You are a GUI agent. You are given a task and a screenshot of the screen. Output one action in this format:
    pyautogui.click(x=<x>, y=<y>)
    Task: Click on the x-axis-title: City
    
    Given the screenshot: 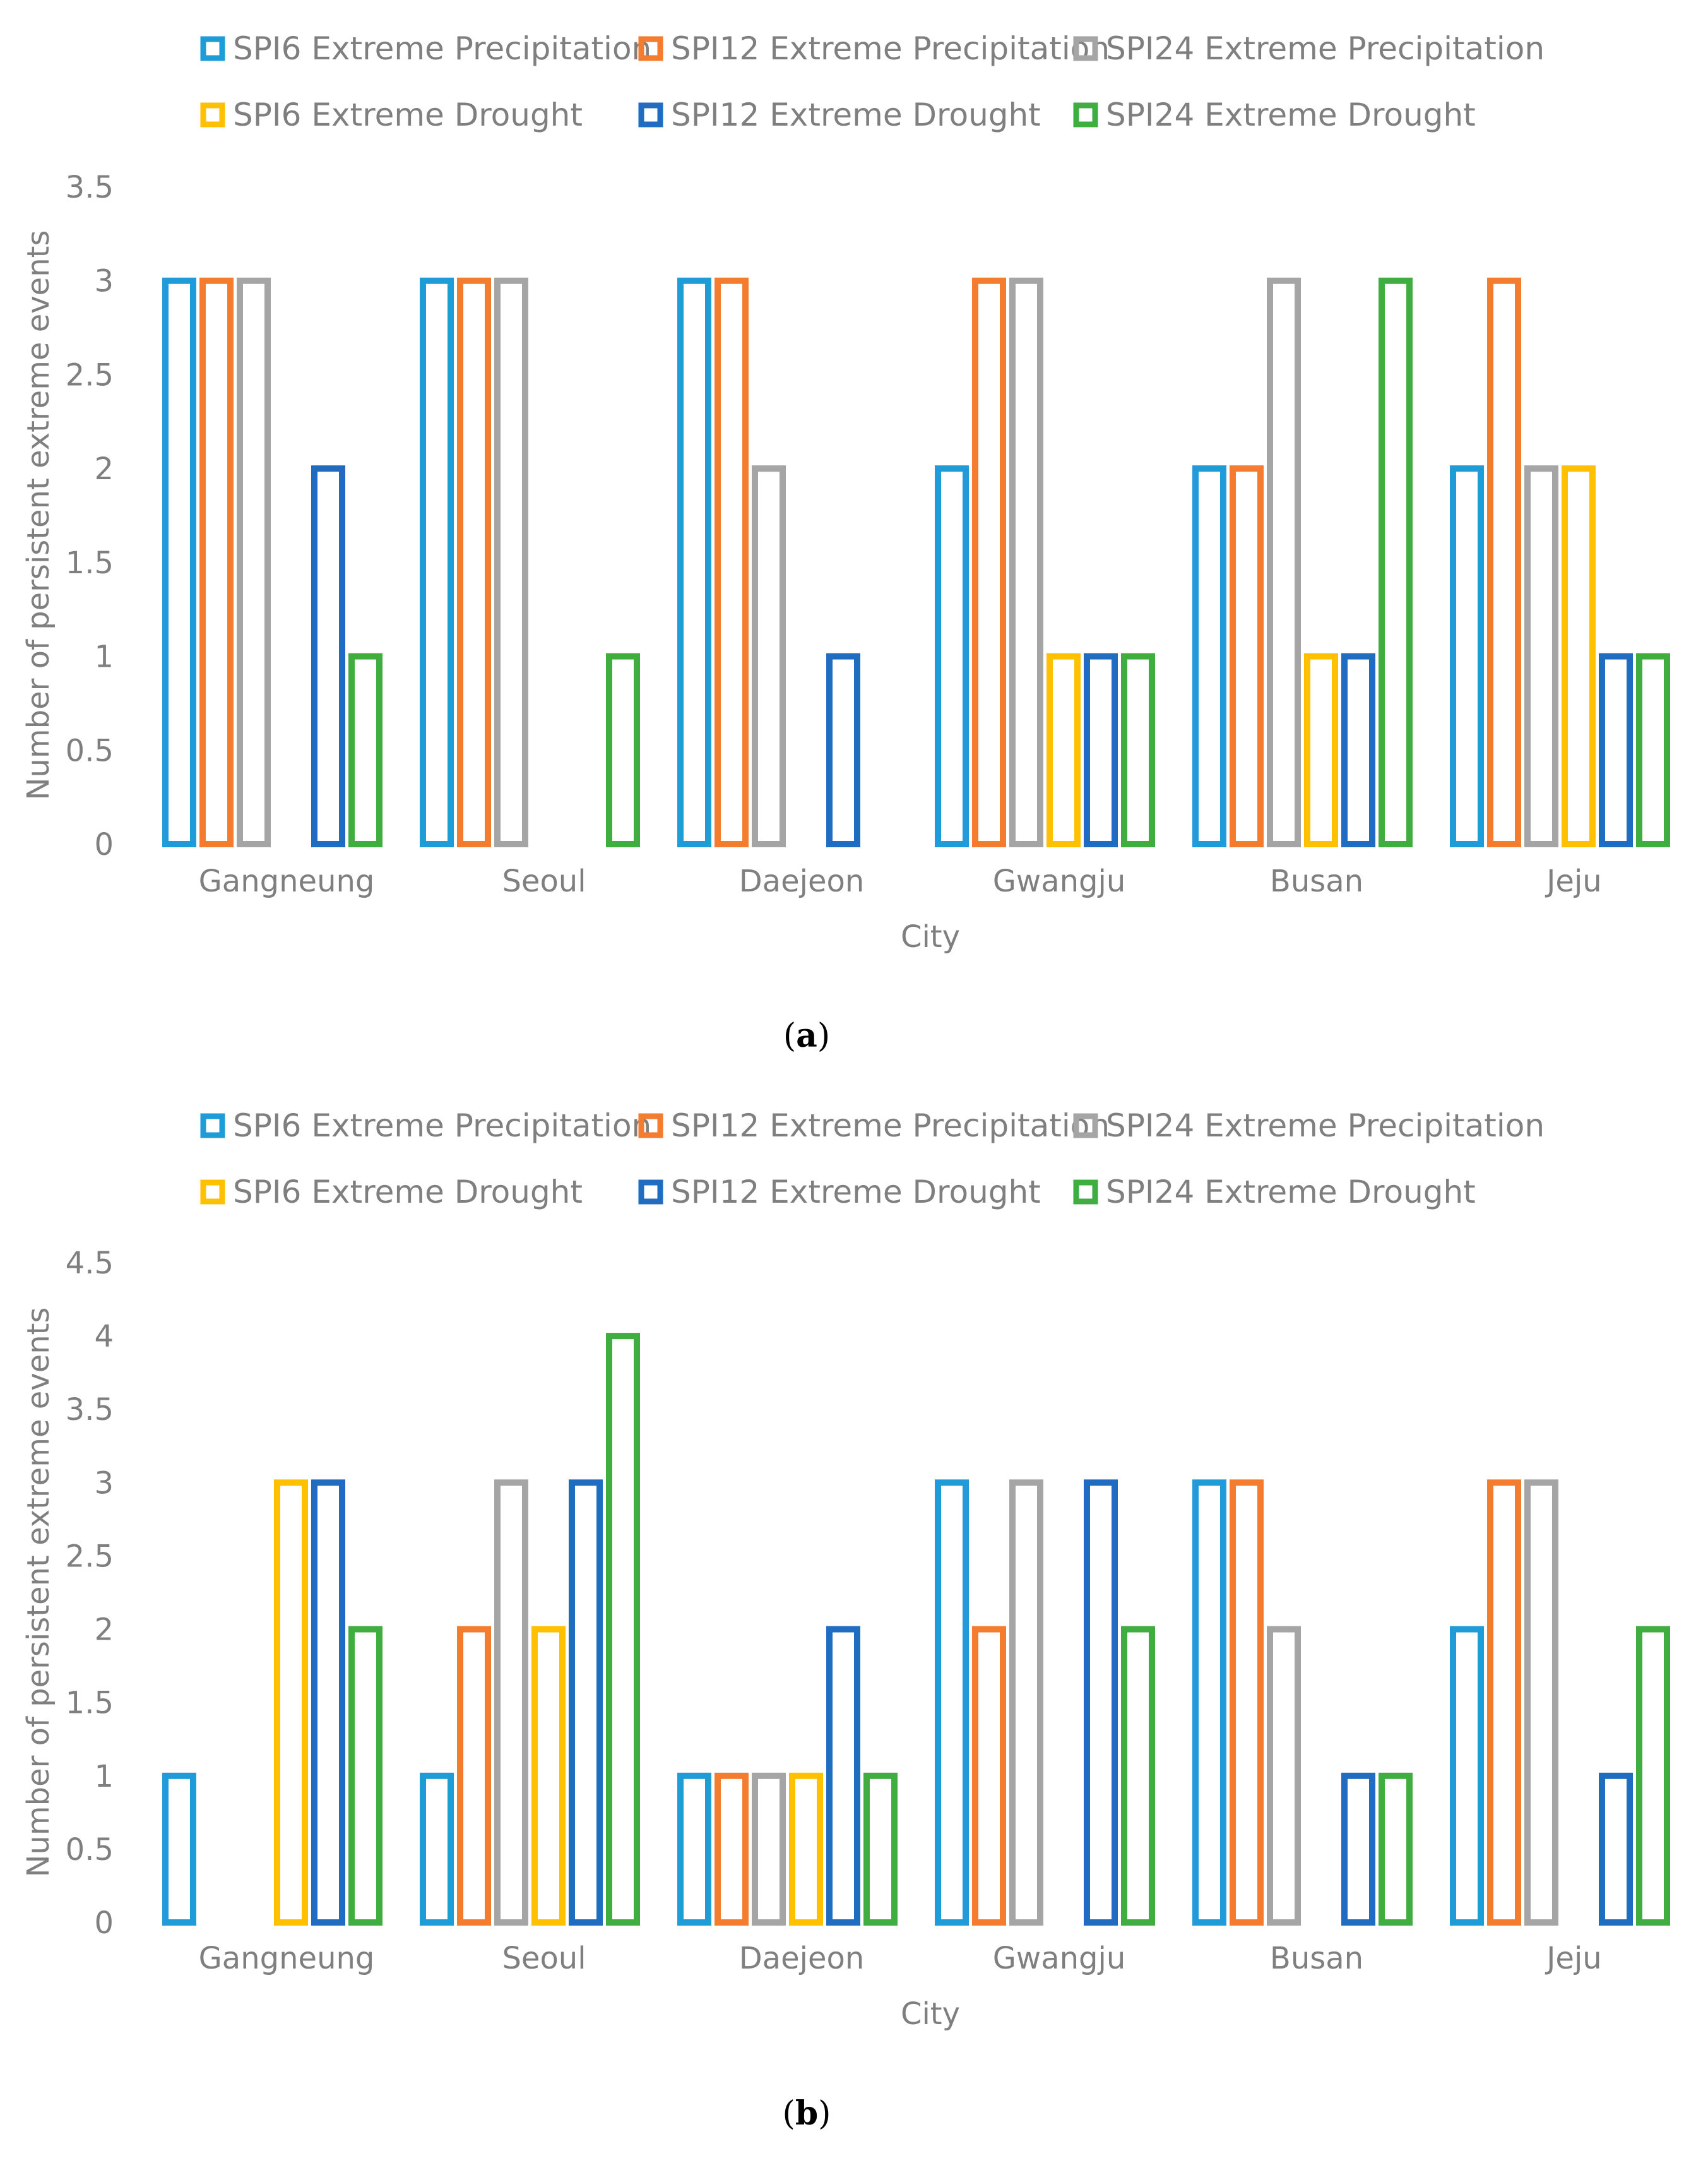 What is the action you would take?
    pyautogui.click(x=931, y=2014)
    